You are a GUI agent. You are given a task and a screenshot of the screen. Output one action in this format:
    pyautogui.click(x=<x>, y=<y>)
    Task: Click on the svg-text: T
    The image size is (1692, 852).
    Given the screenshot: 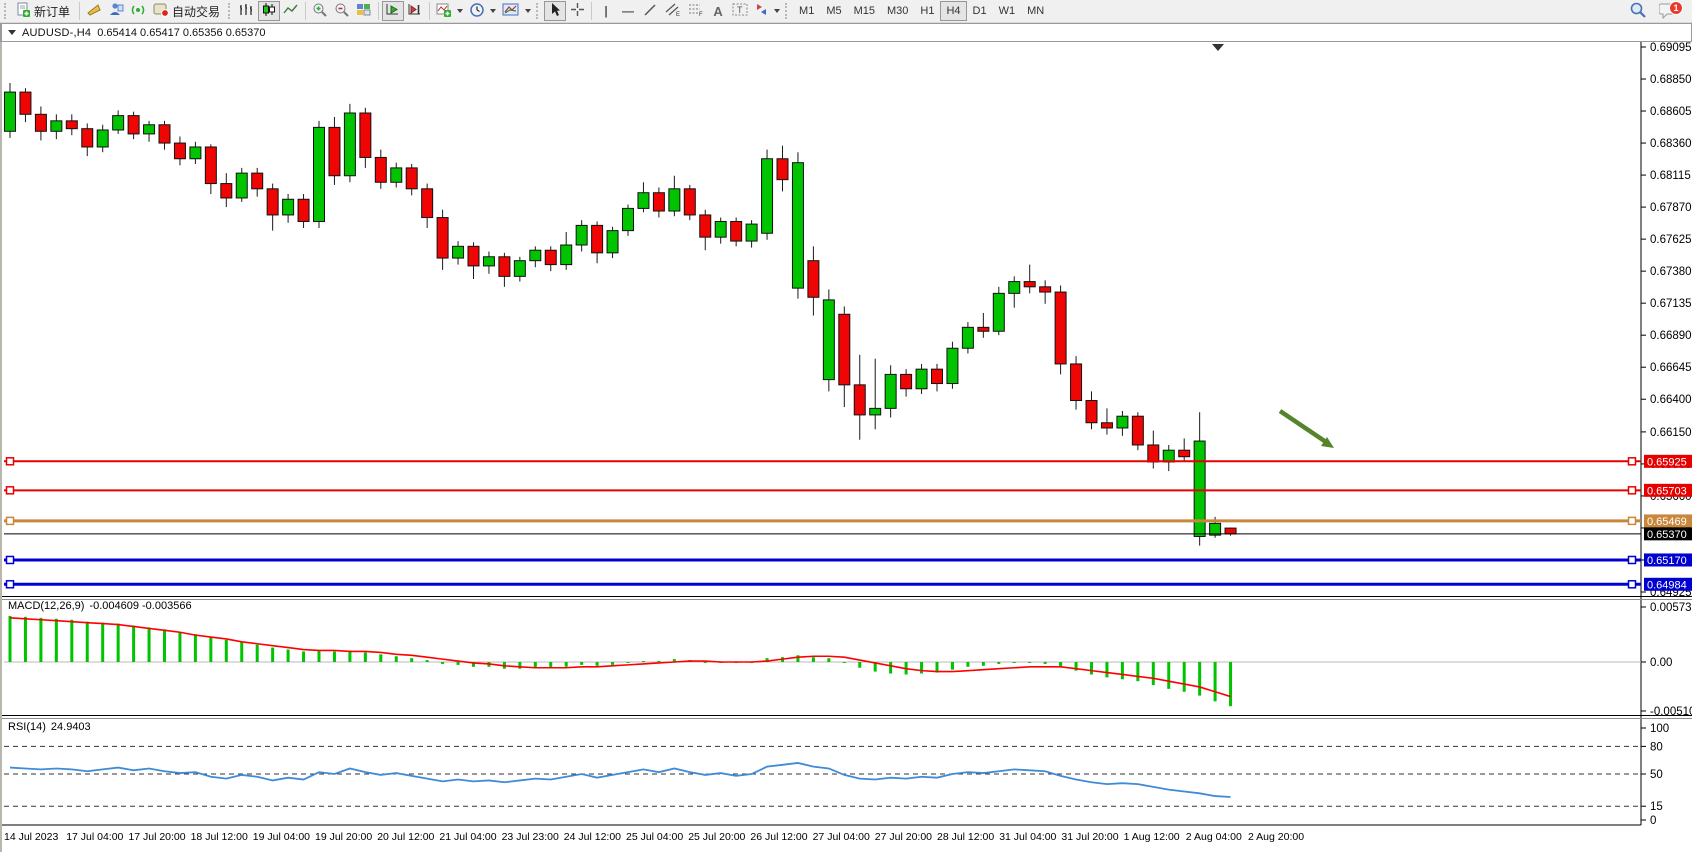 What is the action you would take?
    pyautogui.click(x=740, y=10)
    